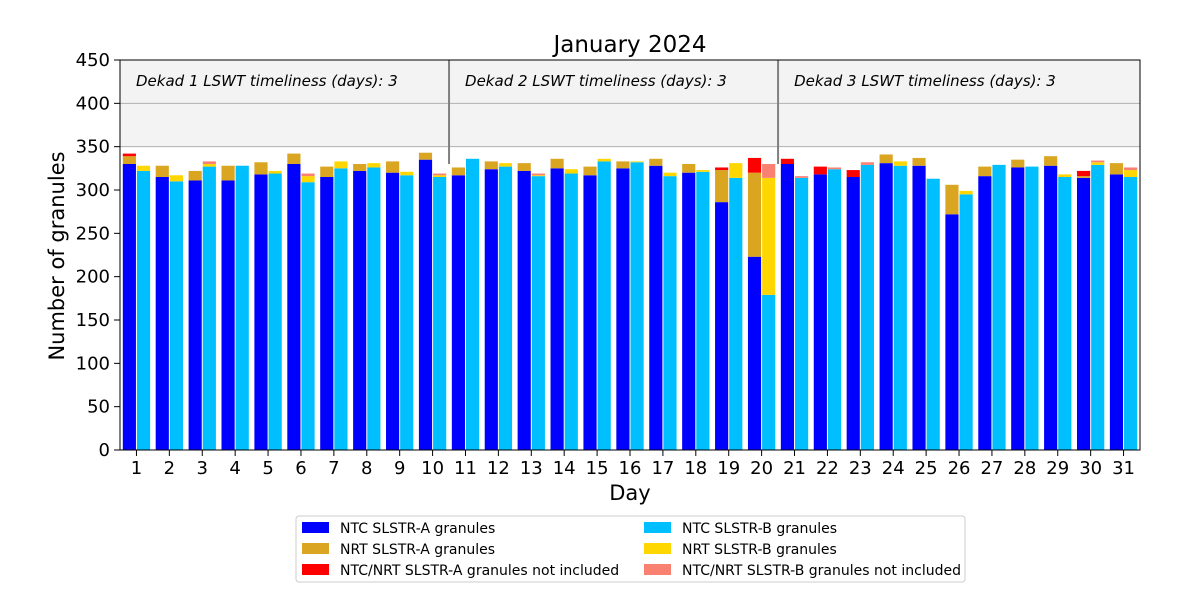  I want to click on x-tick-label: 19, so click(728, 468).